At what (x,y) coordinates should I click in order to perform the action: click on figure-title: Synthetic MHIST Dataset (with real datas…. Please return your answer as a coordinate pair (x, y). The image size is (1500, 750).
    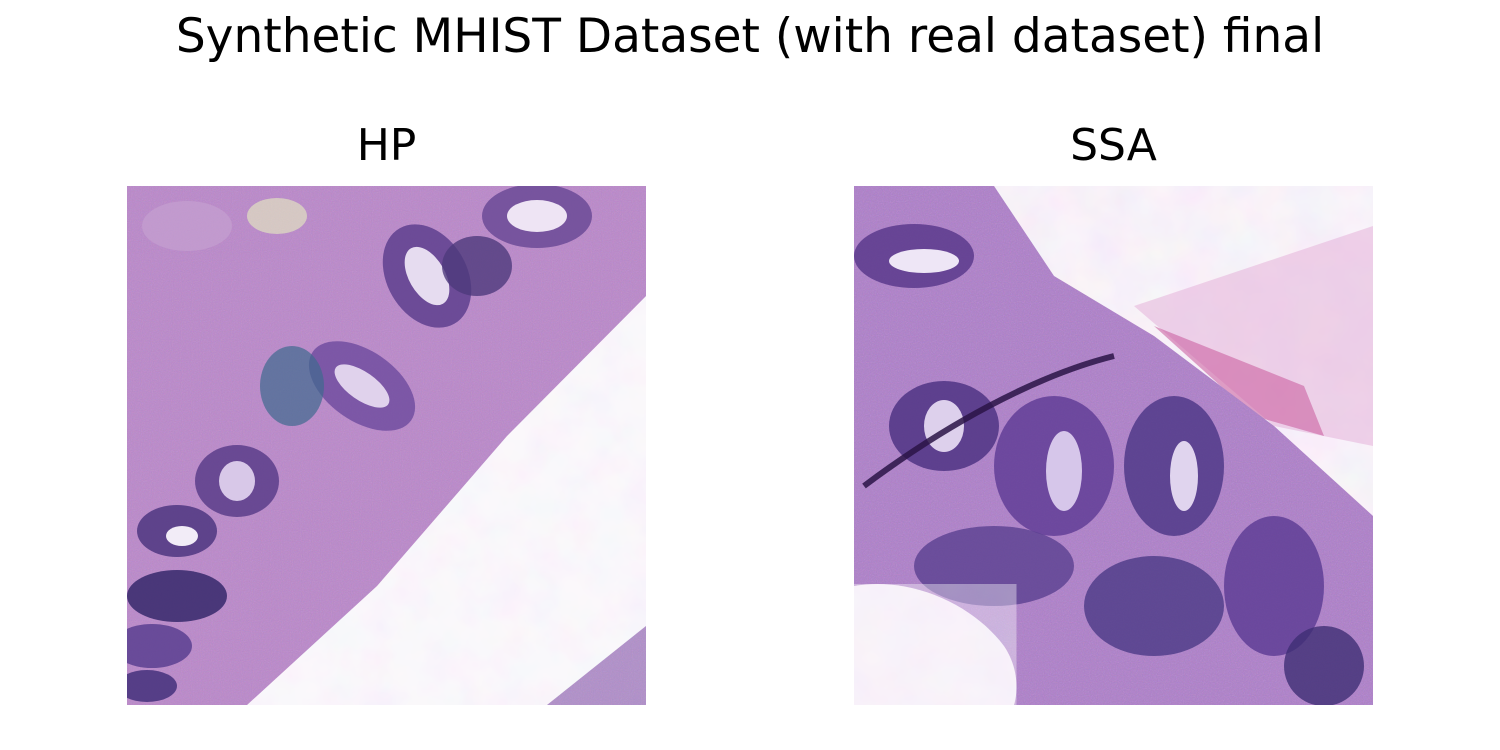
    Looking at the image, I should click on (750, 36).